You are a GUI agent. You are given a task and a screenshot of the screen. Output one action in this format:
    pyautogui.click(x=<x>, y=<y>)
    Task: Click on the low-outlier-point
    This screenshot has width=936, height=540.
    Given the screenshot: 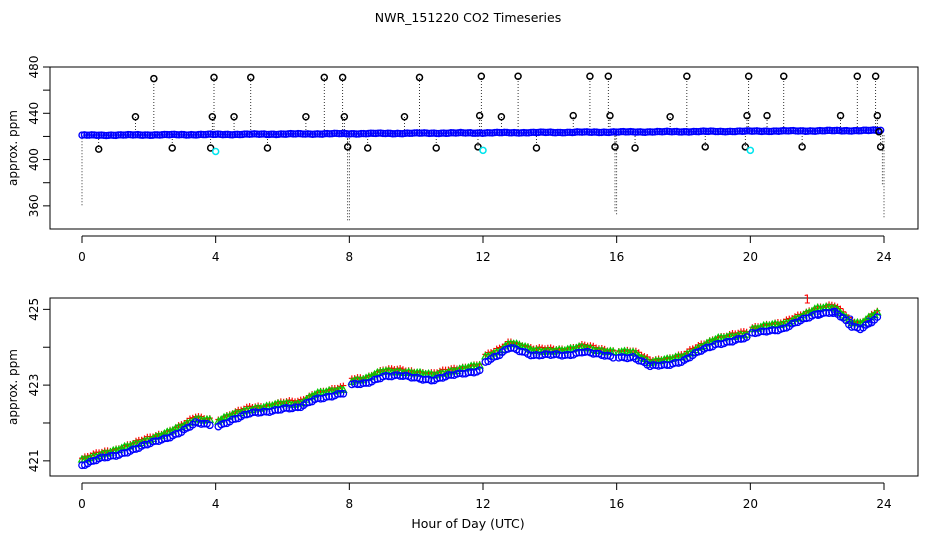 What is the action you would take?
    pyautogui.click(x=215, y=151)
    